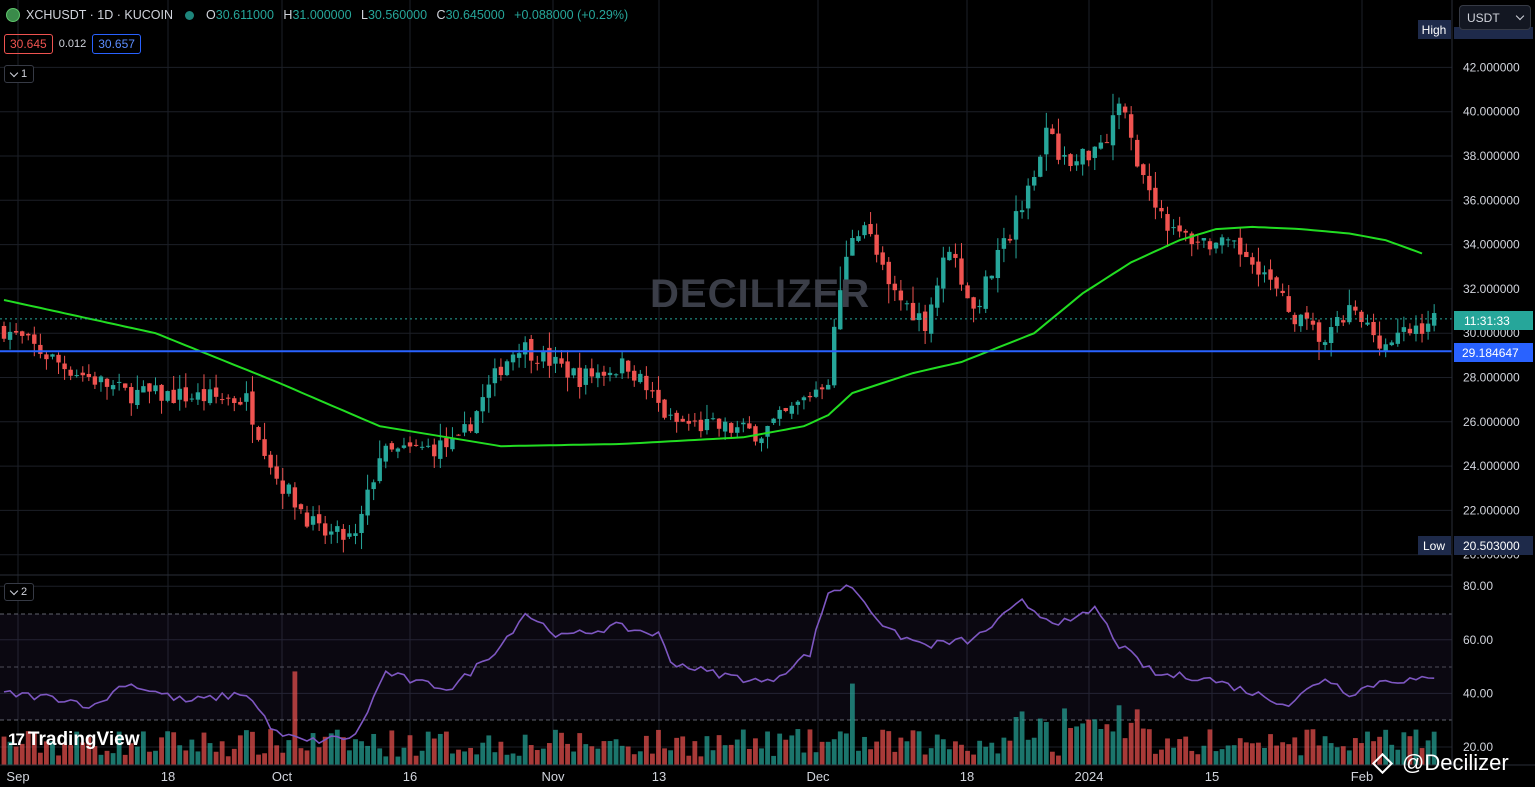  What do you see at coordinates (14, 72) in the screenshot?
I see `chevron-down-icon` at bounding box center [14, 72].